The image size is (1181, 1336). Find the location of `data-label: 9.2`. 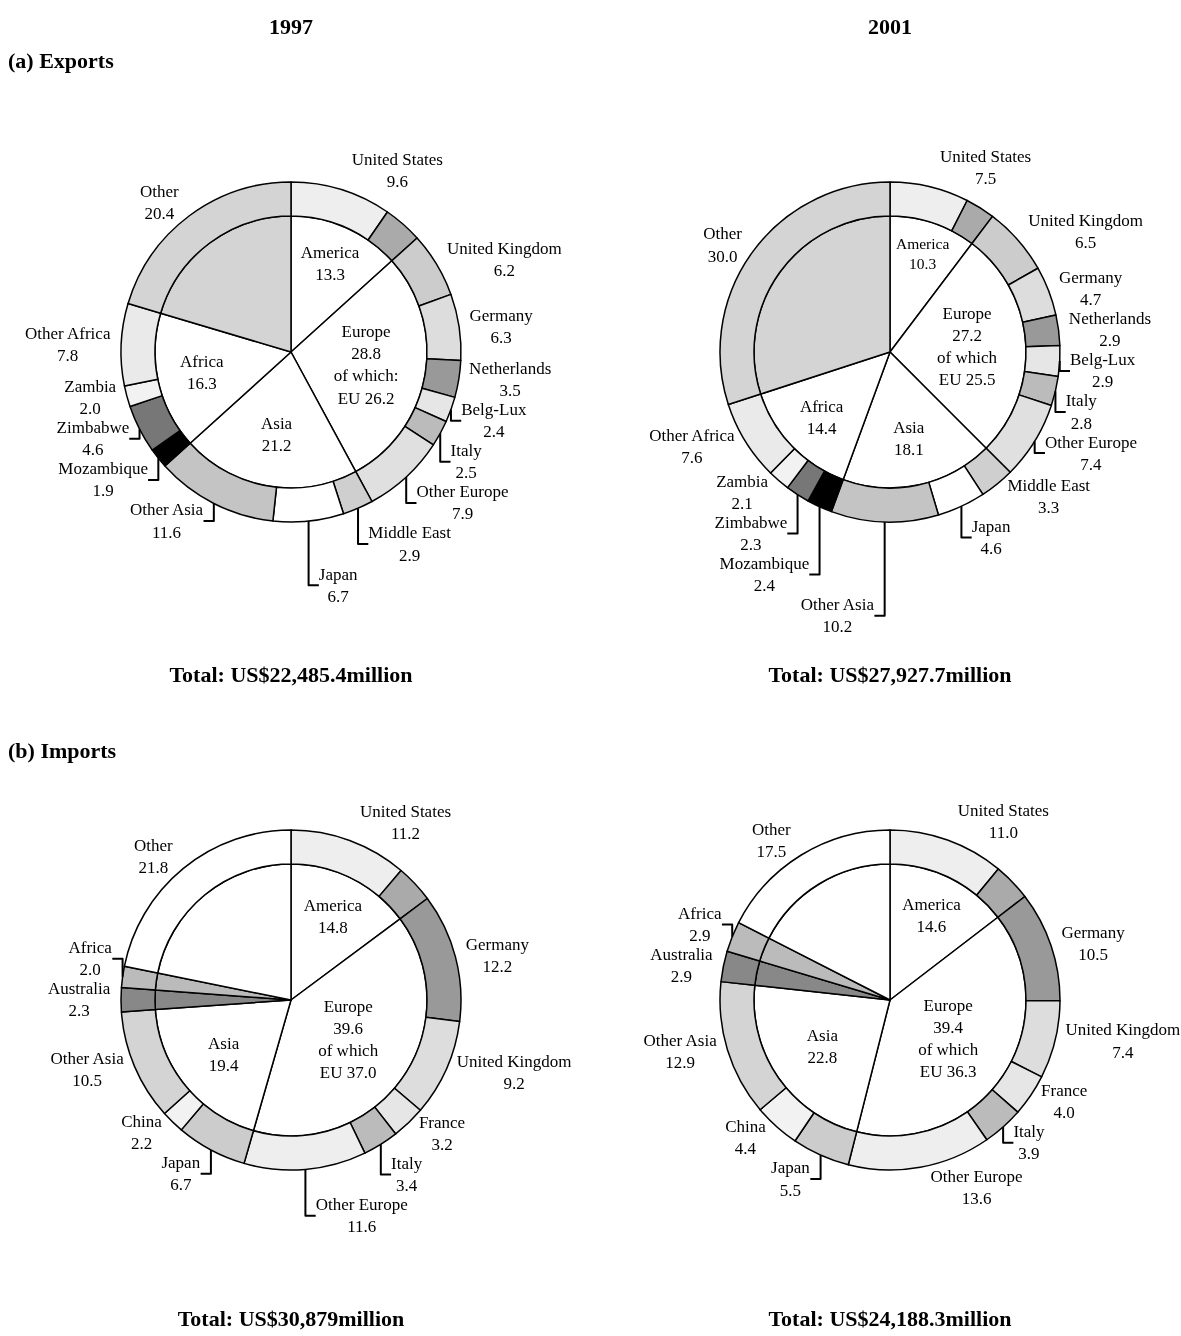

data-label: 9.2 is located at coordinates (514, 1083).